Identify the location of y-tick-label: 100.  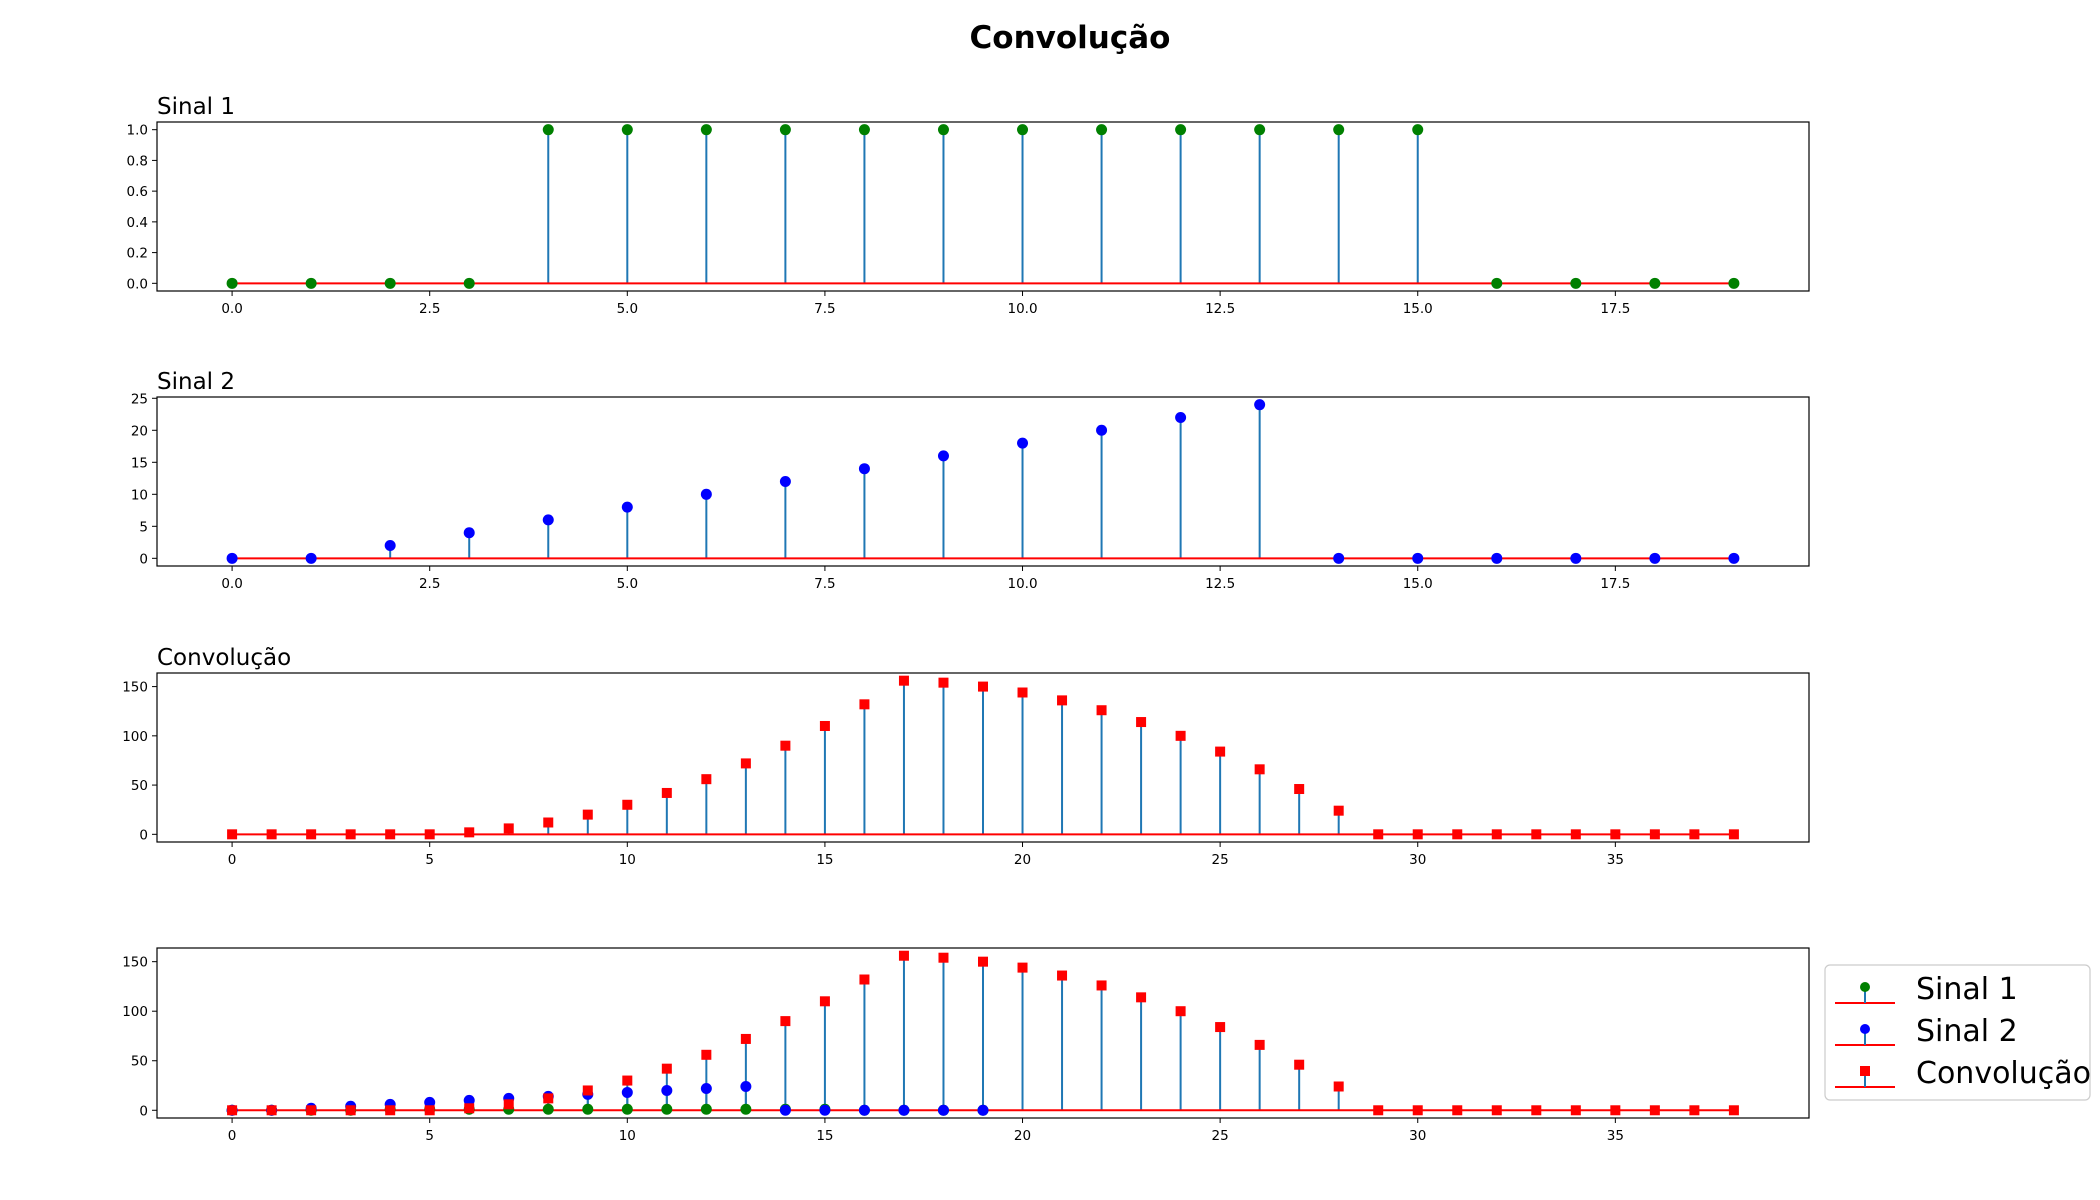
(135, 1012).